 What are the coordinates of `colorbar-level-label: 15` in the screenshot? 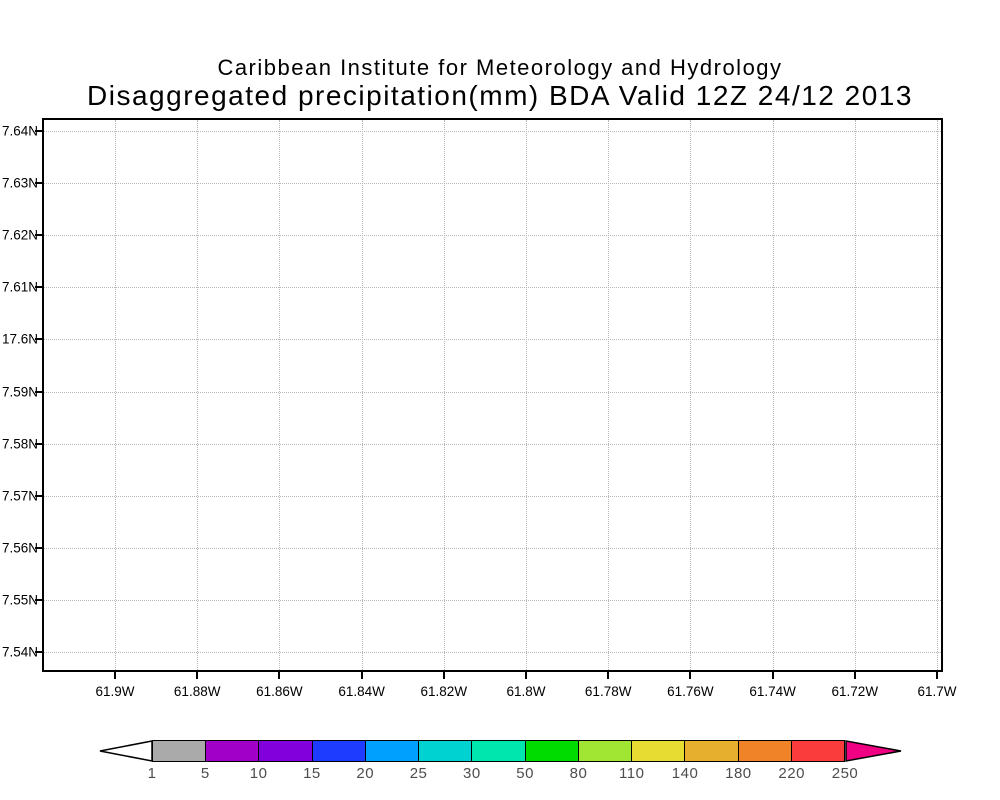 It's located at (312, 773).